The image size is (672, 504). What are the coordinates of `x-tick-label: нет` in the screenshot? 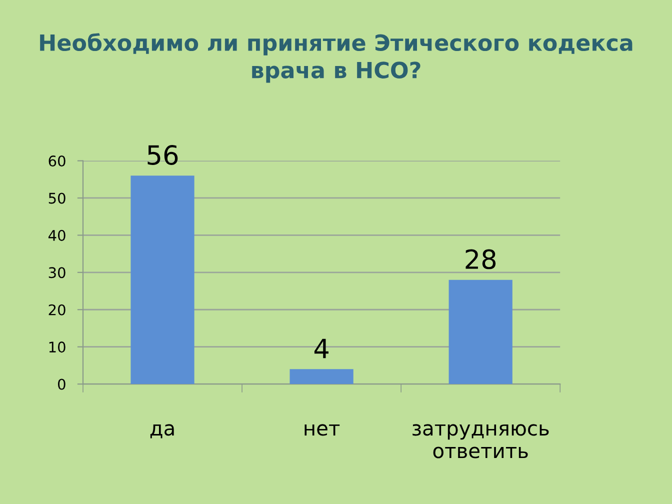 It's located at (322, 430).